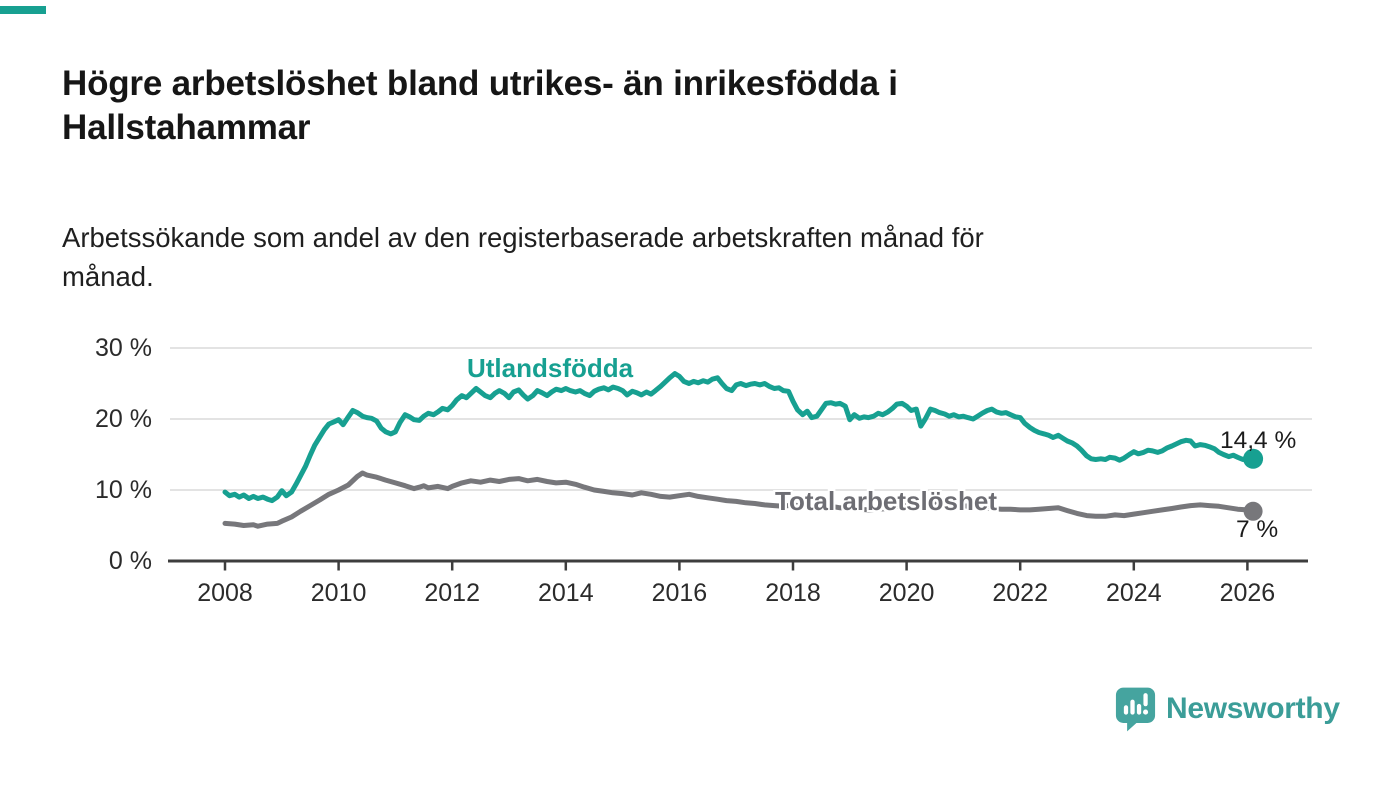 The width and height of the screenshot is (1400, 794). I want to click on end-value-label-total-arbetsloshet: 7 %, so click(1257, 529).